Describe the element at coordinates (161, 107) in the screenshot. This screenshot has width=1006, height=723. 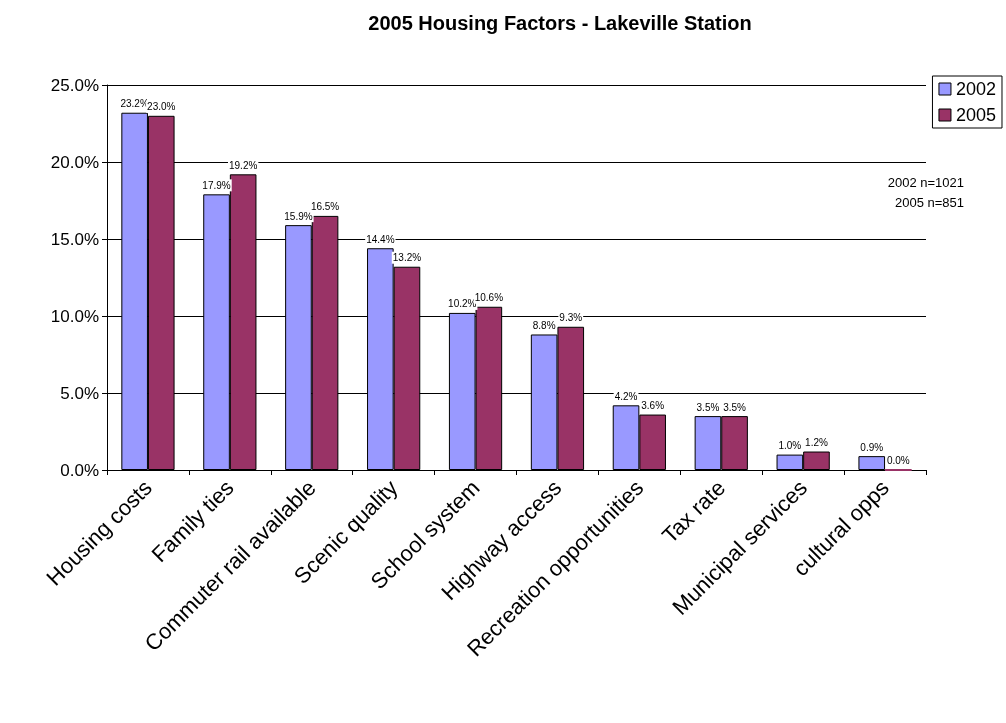
I see `data-label: 23.0%` at that location.